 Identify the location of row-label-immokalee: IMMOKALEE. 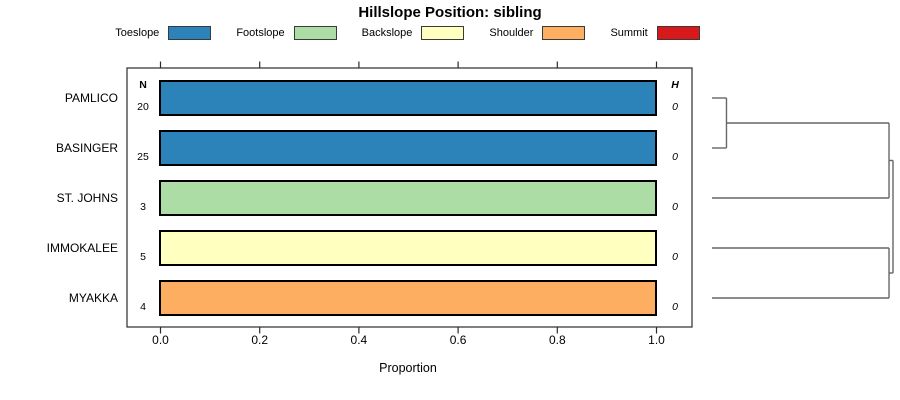
(82, 248).